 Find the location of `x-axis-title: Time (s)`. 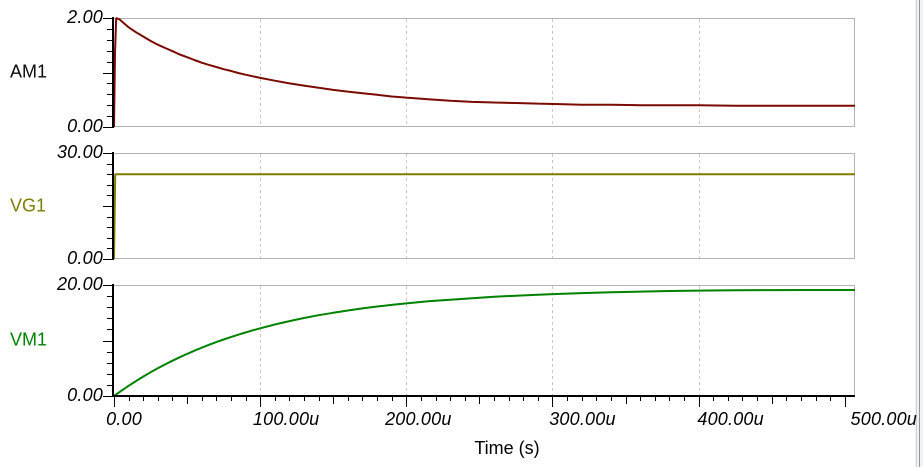

x-axis-title: Time (s) is located at coordinates (507, 448).